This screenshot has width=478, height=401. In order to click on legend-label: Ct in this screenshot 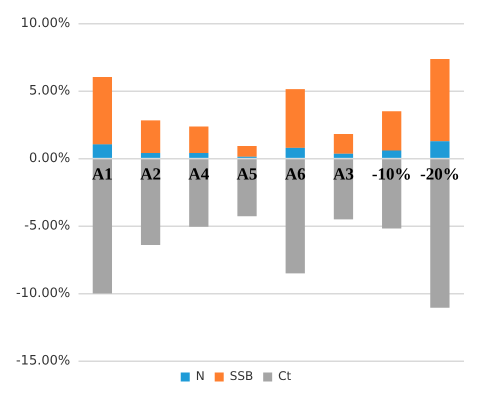, I will do `click(285, 376)`.